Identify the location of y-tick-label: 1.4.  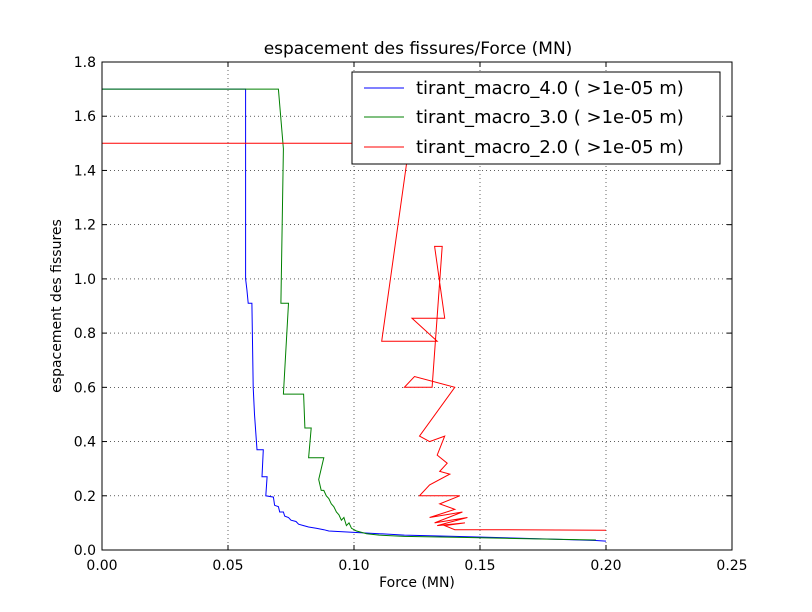
(85, 171).